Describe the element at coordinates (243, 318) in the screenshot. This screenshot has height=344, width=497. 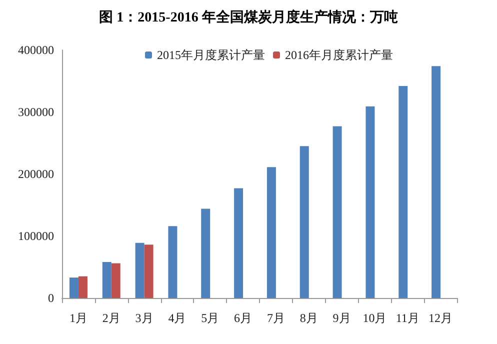
I see `x-tick-label: 6月` at that location.